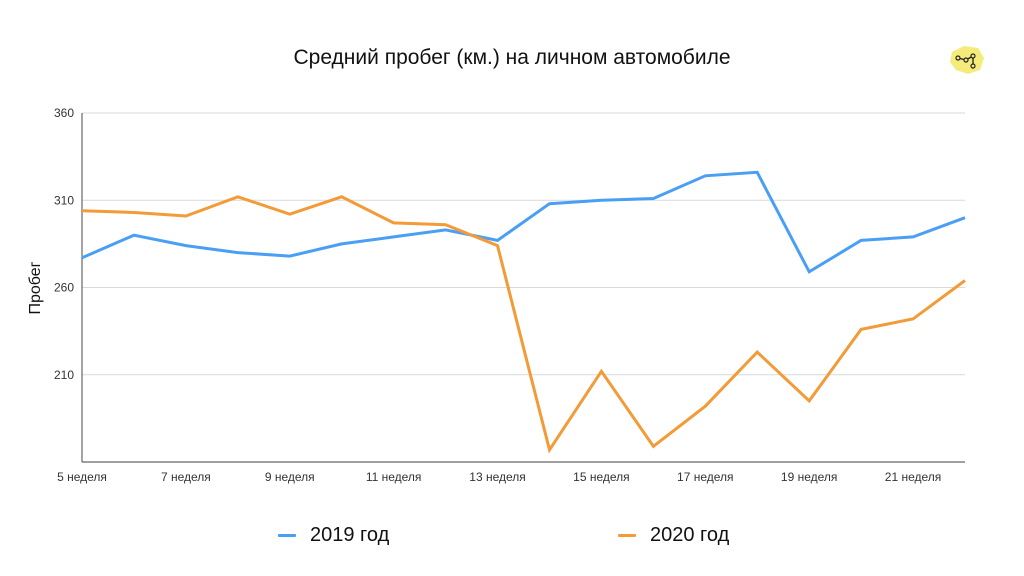 Image resolution: width=1024 pixels, height=576 pixels. I want to click on legend-label-2019: 2019 год, so click(350, 535).